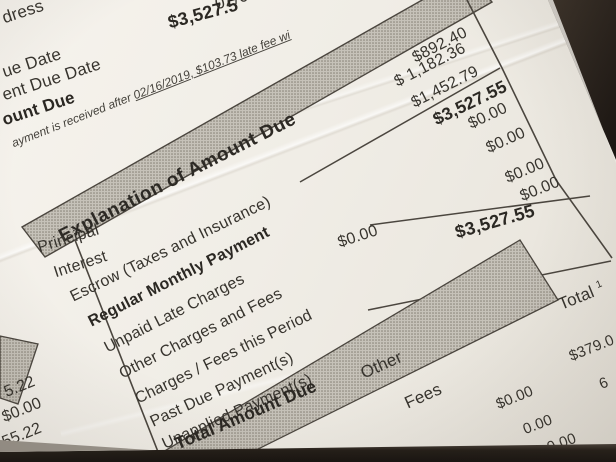 The width and height of the screenshot is (616, 462). Describe the element at coordinates (19, 370) in the screenshot. I see `left-table-header-fragment` at that location.